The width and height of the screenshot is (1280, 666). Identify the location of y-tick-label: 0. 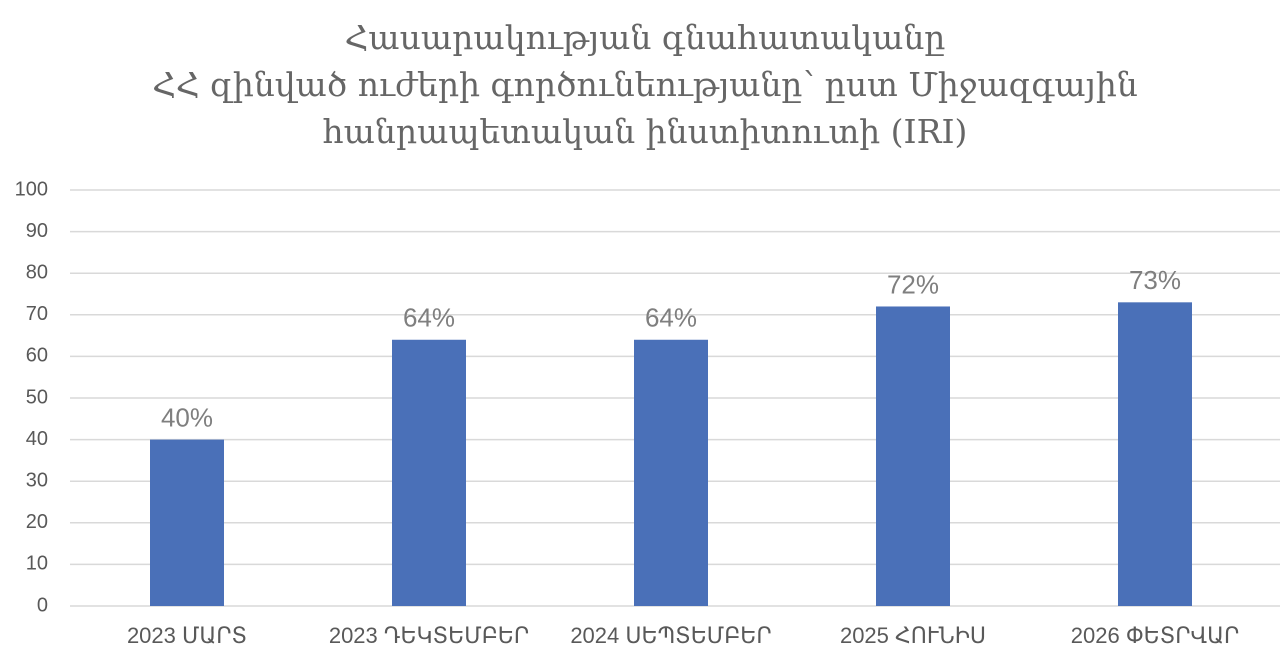
(42, 605).